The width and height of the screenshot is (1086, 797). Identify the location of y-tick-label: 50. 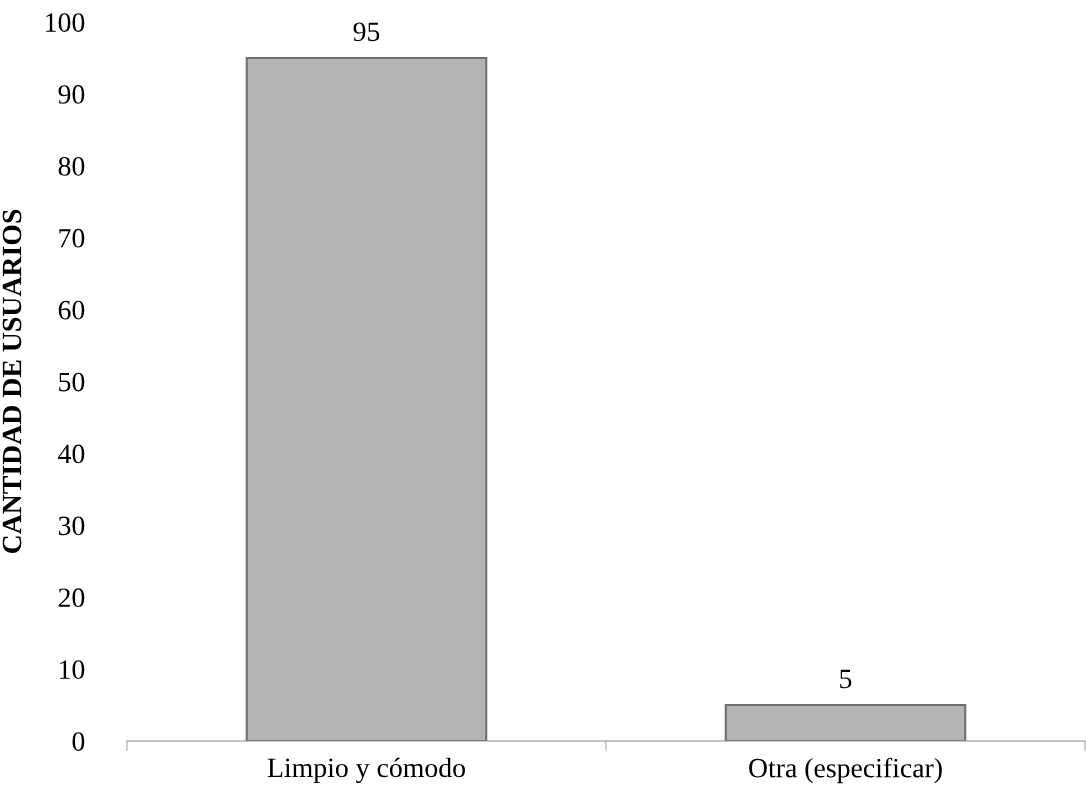
(72, 382).